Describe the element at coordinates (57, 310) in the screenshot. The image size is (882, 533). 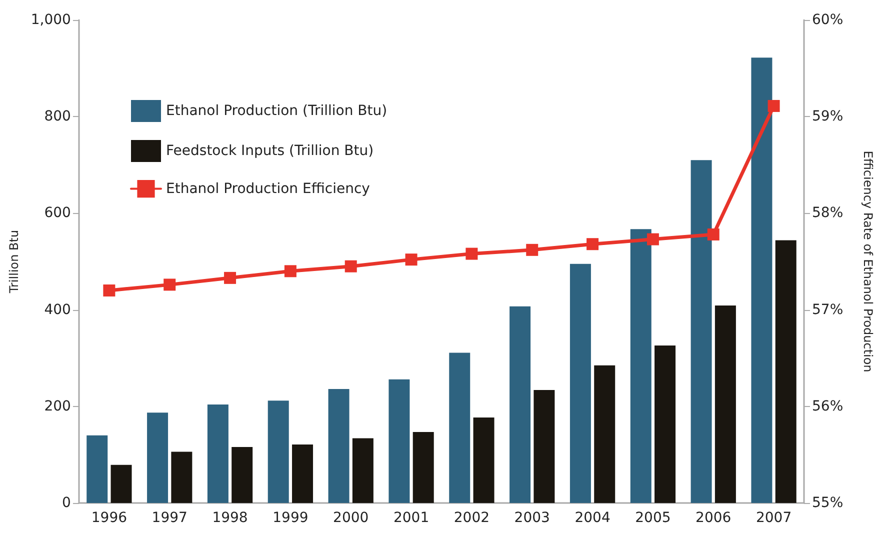
I see `y-tick-label: 400` at that location.